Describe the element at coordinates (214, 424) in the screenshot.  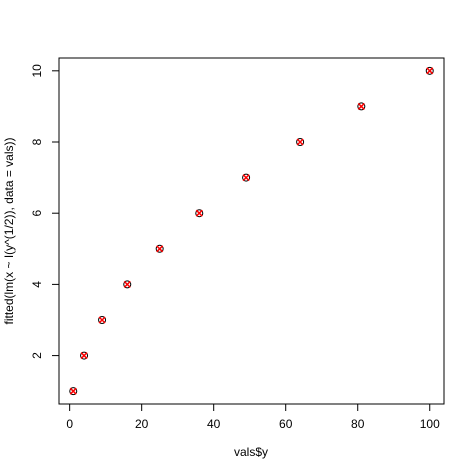
I see `x-tick-label: 40` at that location.